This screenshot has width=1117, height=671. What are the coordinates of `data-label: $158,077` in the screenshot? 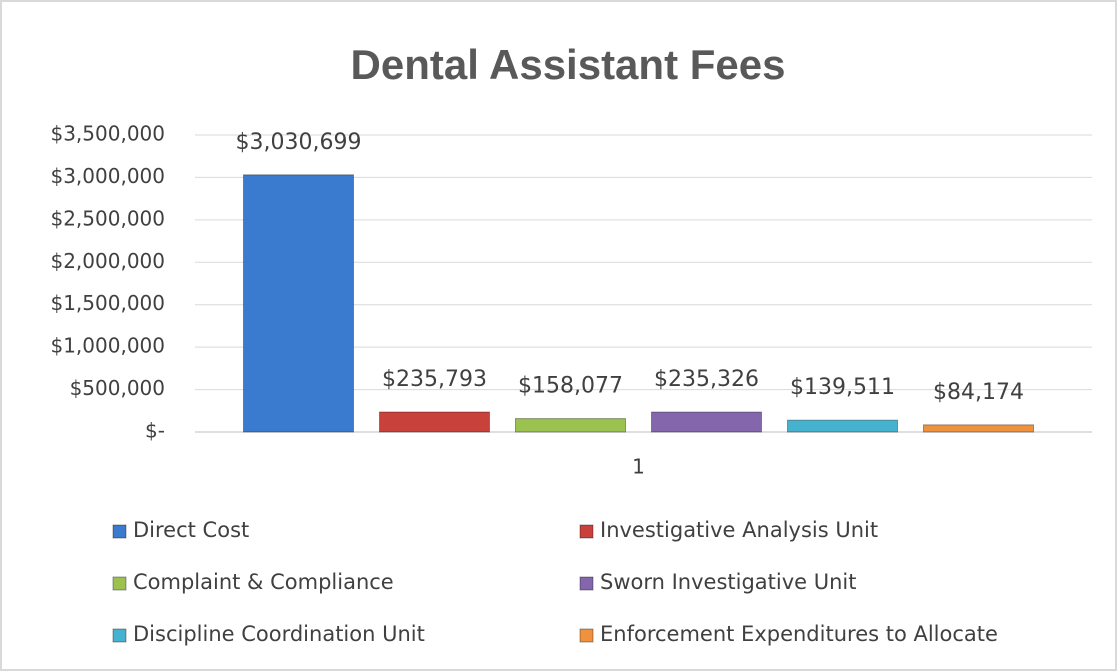 It's located at (570, 386).